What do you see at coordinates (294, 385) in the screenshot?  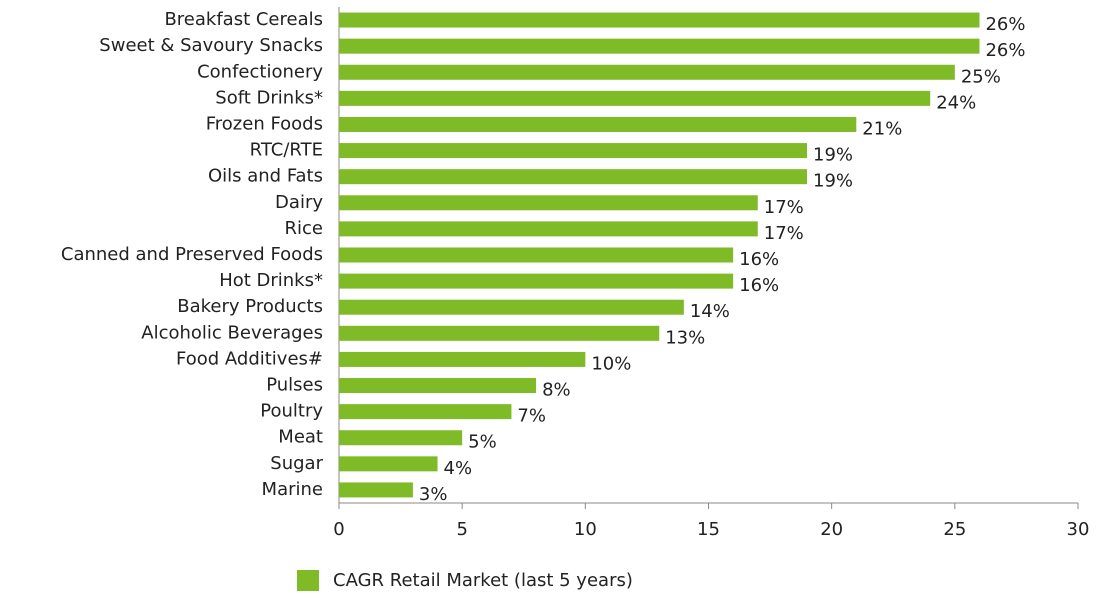 I see `y-tick-label: Pulses` at bounding box center [294, 385].